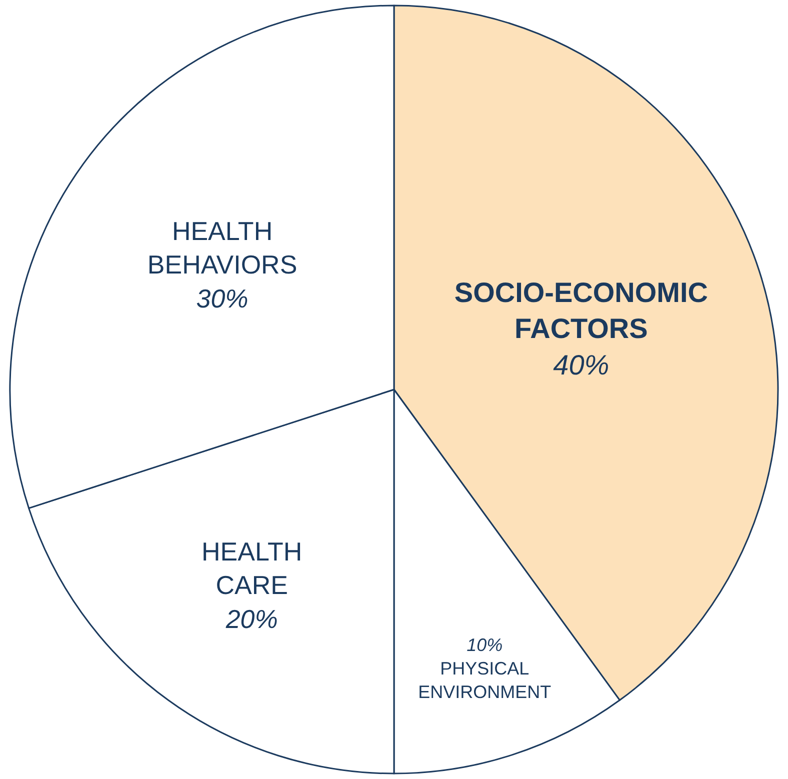 The height and width of the screenshot is (779, 788). I want to click on data-label: 10%, so click(484, 645).